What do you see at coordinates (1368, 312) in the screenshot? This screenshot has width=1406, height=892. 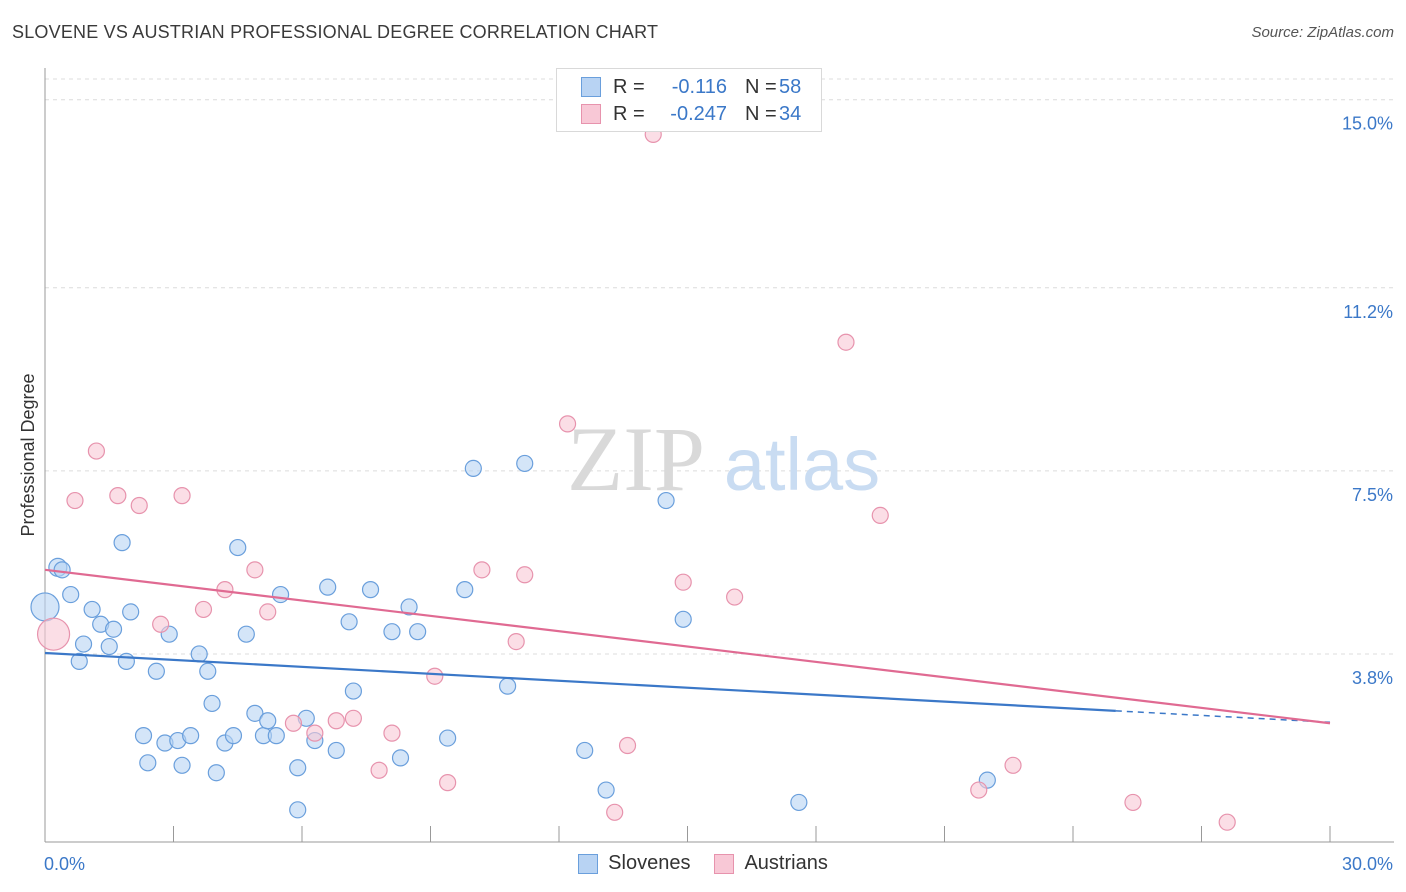 I see `y-tick-label: 11.2%` at bounding box center [1368, 312].